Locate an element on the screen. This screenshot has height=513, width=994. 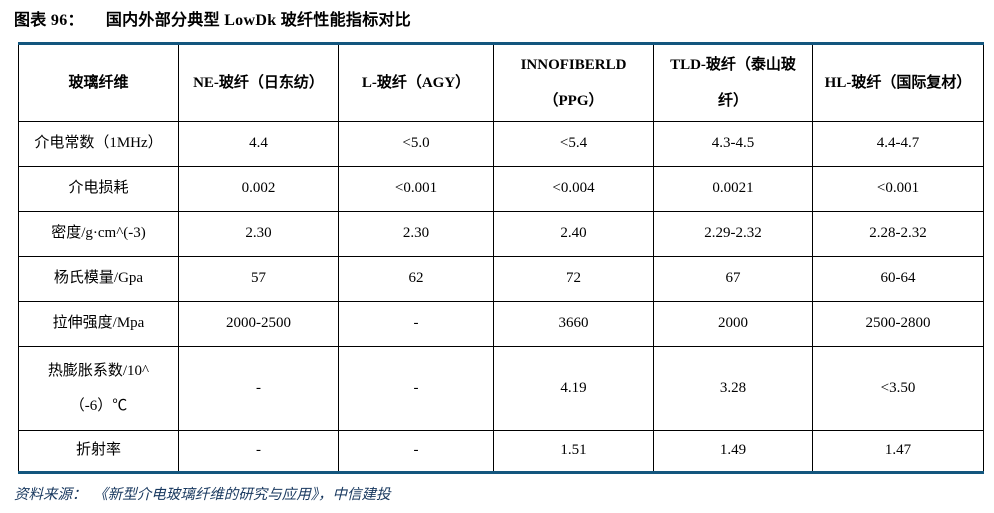
table-cell: 67 is located at coordinates (733, 279).